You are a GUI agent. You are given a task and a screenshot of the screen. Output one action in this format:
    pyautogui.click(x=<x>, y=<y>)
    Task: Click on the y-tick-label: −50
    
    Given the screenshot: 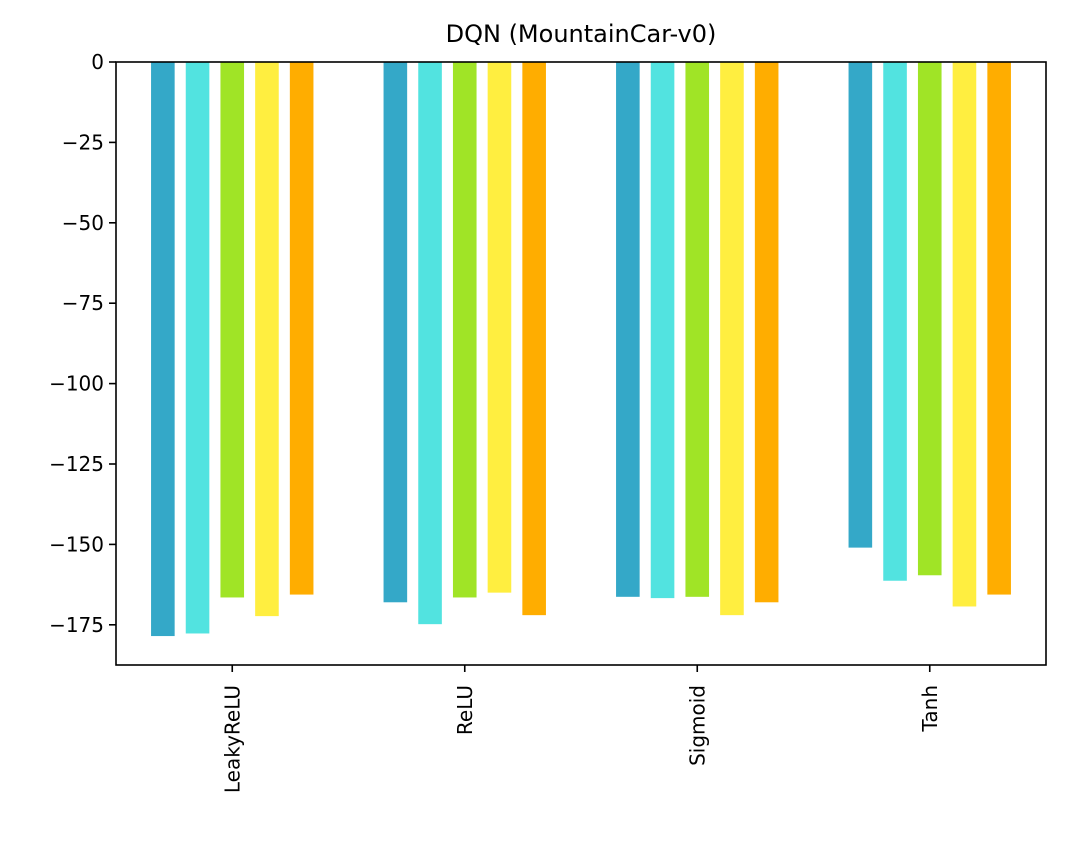 What is the action you would take?
    pyautogui.click(x=83, y=223)
    